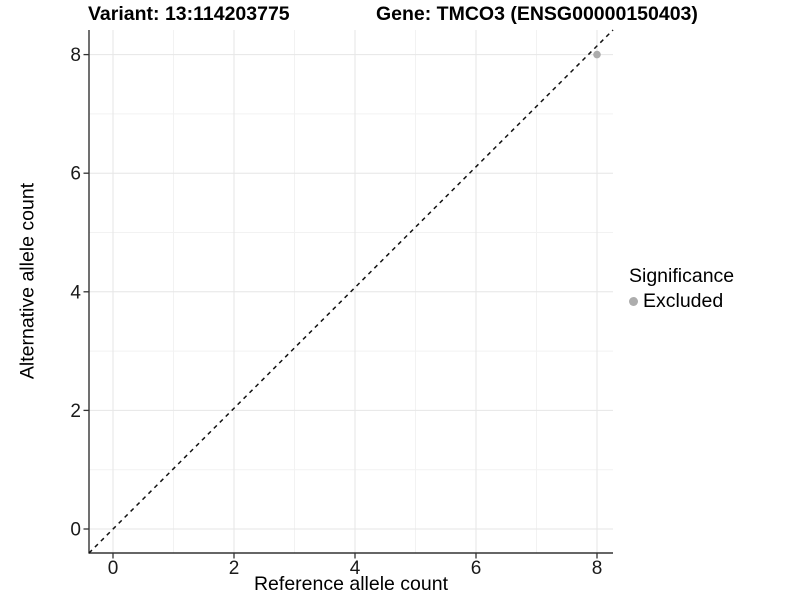  I want to click on x-tick-label: 8, so click(597, 568).